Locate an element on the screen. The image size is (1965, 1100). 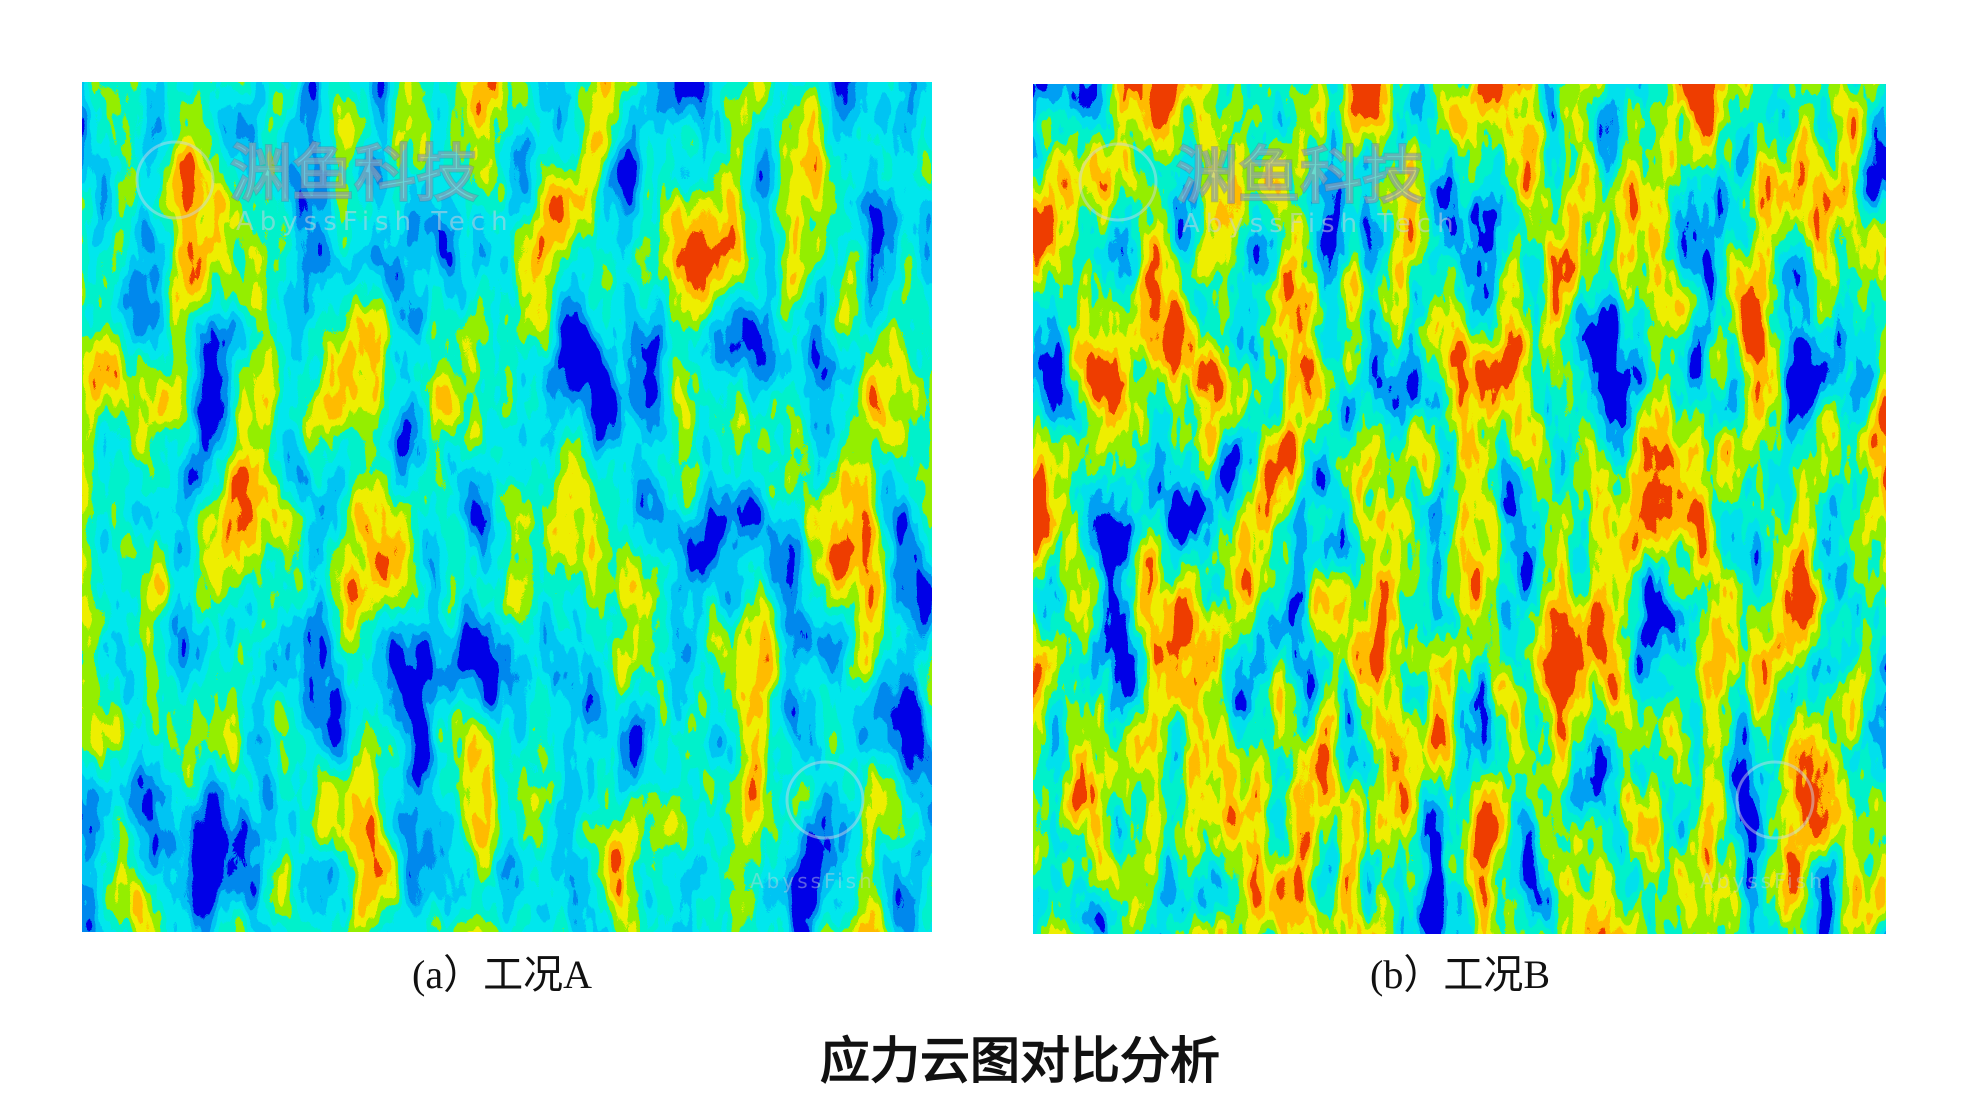
panel-caption: (a）工况A is located at coordinates (502, 974).